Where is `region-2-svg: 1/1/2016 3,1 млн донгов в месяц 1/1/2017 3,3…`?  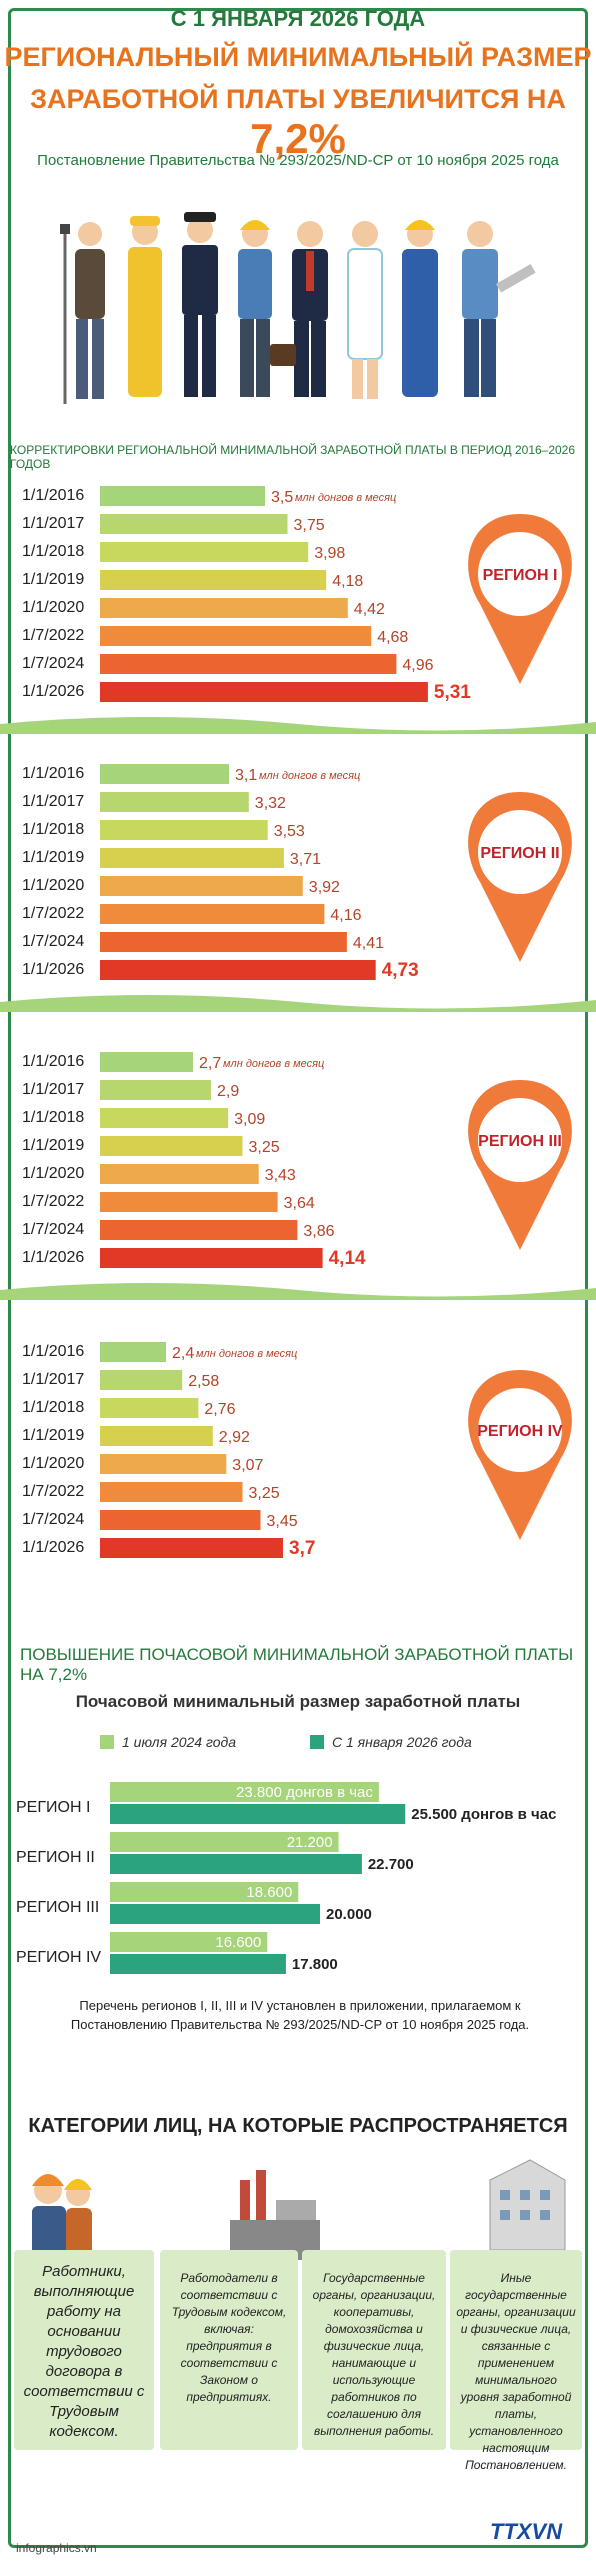
region-2-svg: 1/1/2016 3,1 млн донгов в месяц 1/1/2017 3,3… is located at coordinates (298, 882).